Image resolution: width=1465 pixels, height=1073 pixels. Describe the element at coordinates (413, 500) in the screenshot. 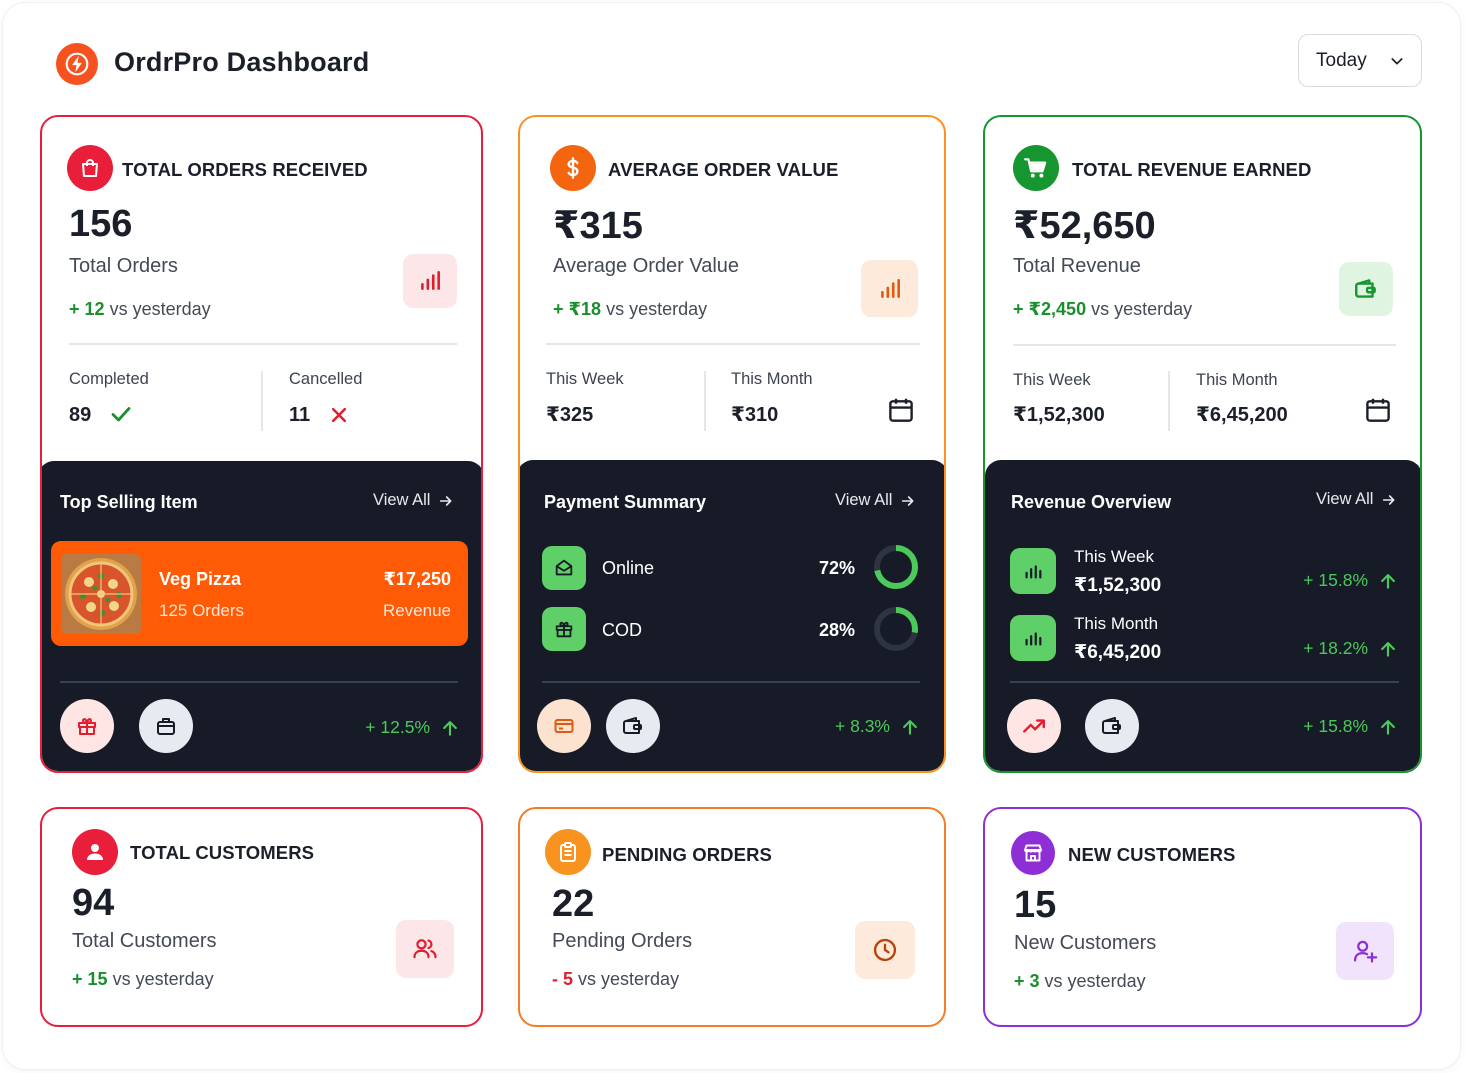

I see `view-all-top-selling: View All` at that location.